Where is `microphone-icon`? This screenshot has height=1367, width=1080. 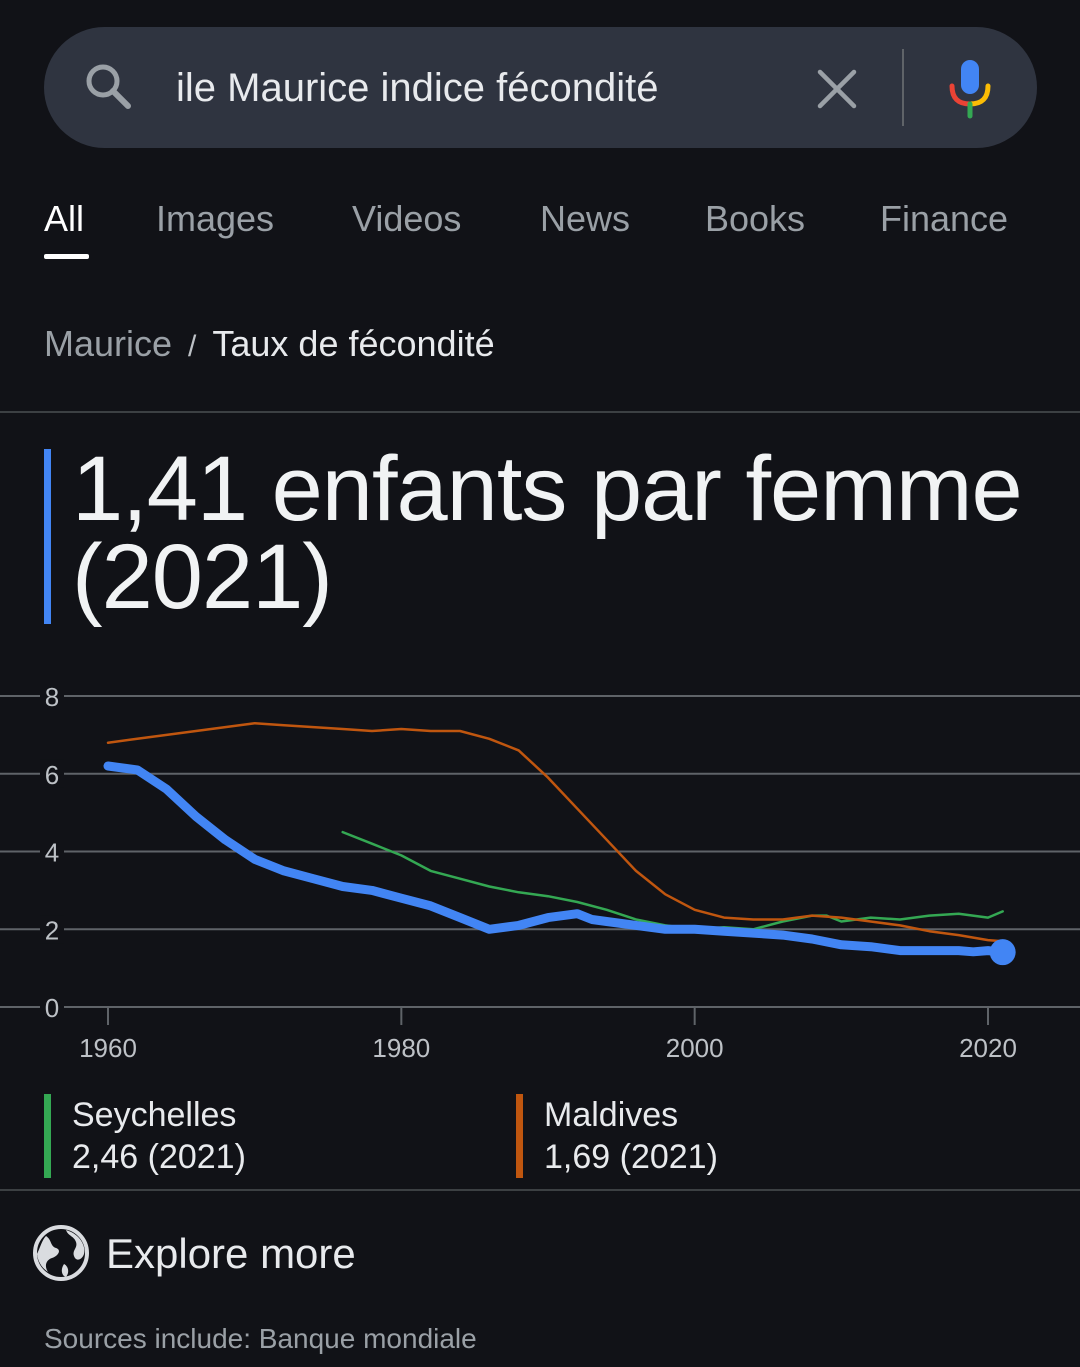 microphone-icon is located at coordinates (970, 89).